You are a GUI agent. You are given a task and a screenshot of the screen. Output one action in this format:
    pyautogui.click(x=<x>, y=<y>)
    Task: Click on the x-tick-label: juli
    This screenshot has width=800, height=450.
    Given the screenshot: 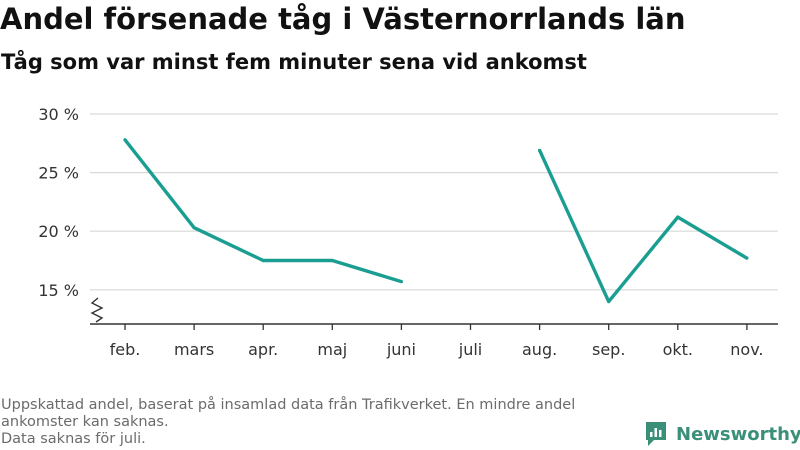 What is the action you would take?
    pyautogui.click(x=470, y=349)
    